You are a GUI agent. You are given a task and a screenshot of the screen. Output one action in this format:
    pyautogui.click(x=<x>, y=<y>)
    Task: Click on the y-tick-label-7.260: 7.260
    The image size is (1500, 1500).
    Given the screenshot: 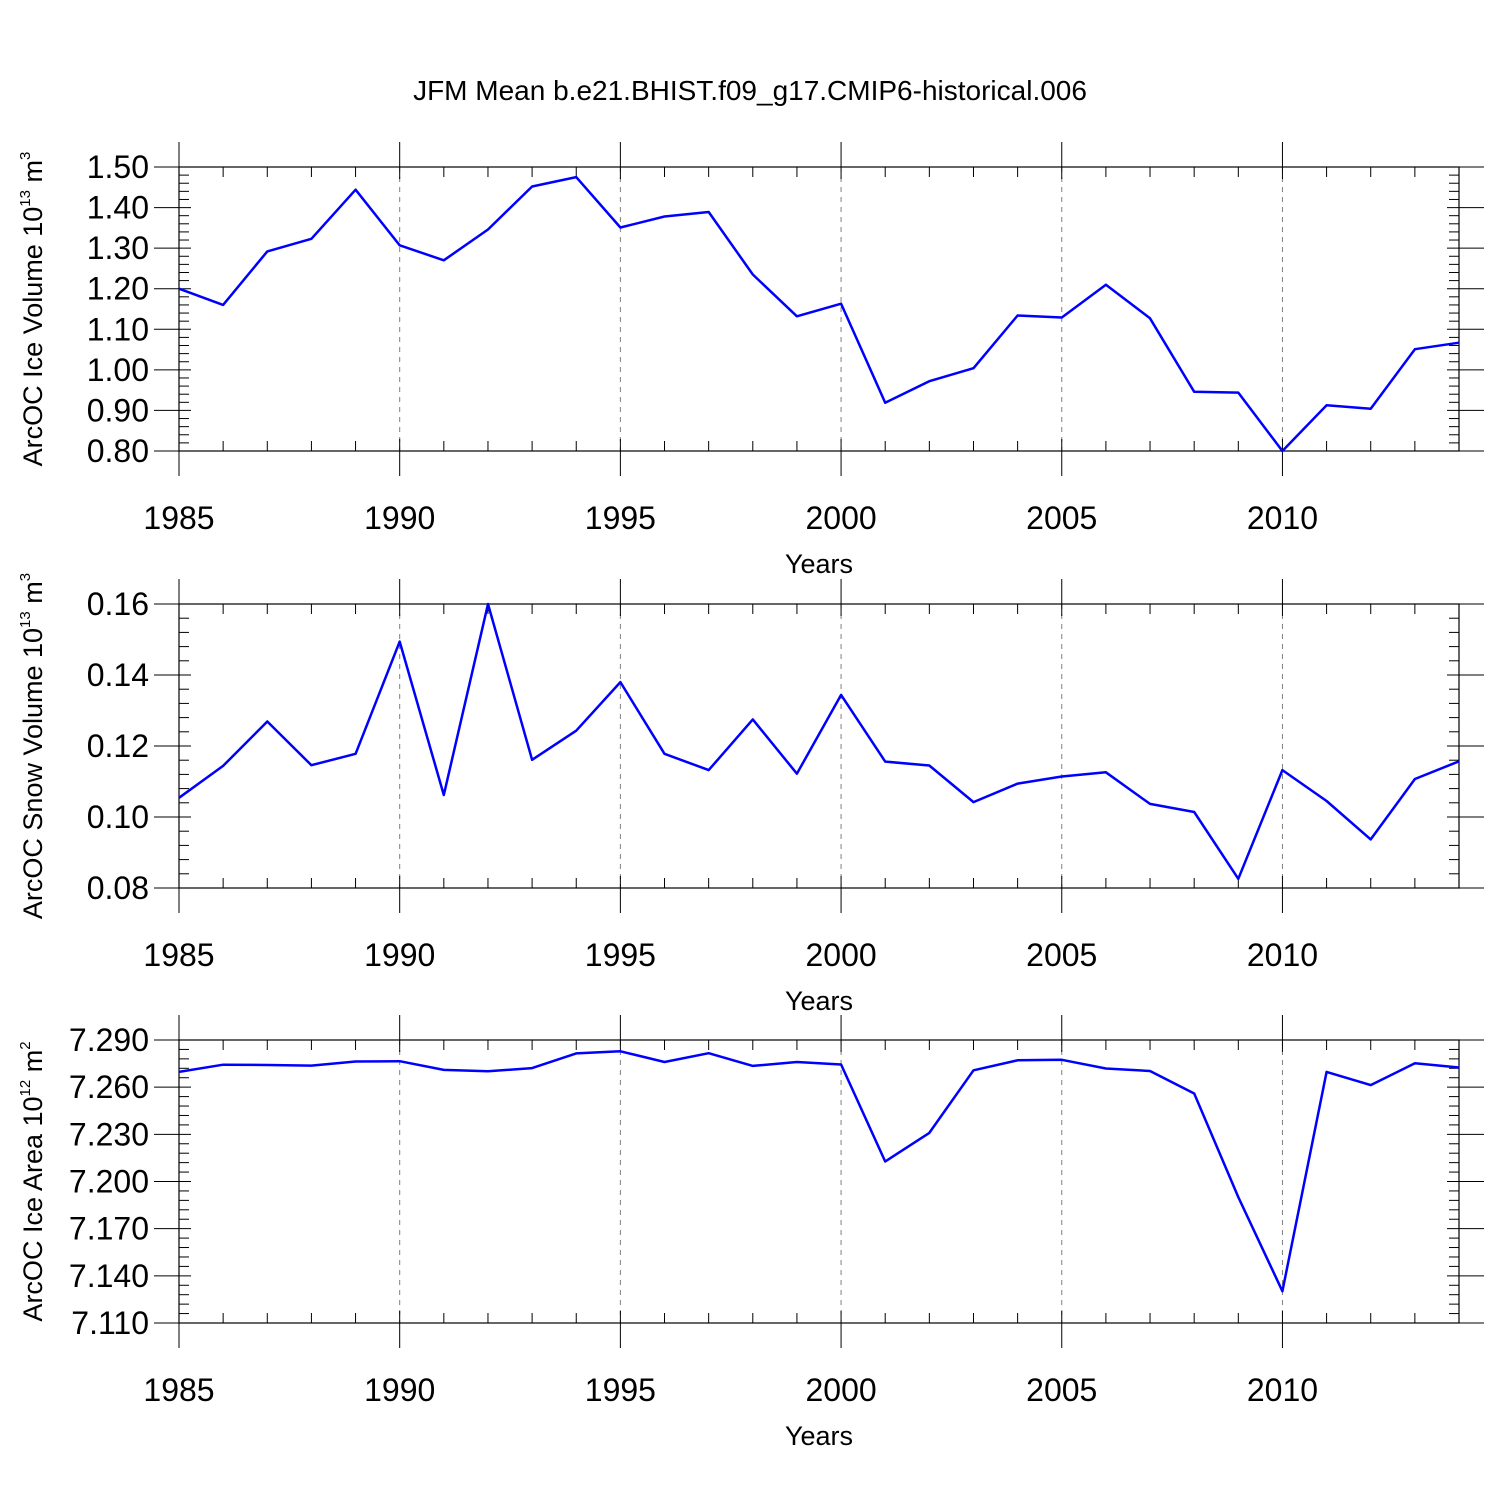 What is the action you would take?
    pyautogui.click(x=109, y=1087)
    